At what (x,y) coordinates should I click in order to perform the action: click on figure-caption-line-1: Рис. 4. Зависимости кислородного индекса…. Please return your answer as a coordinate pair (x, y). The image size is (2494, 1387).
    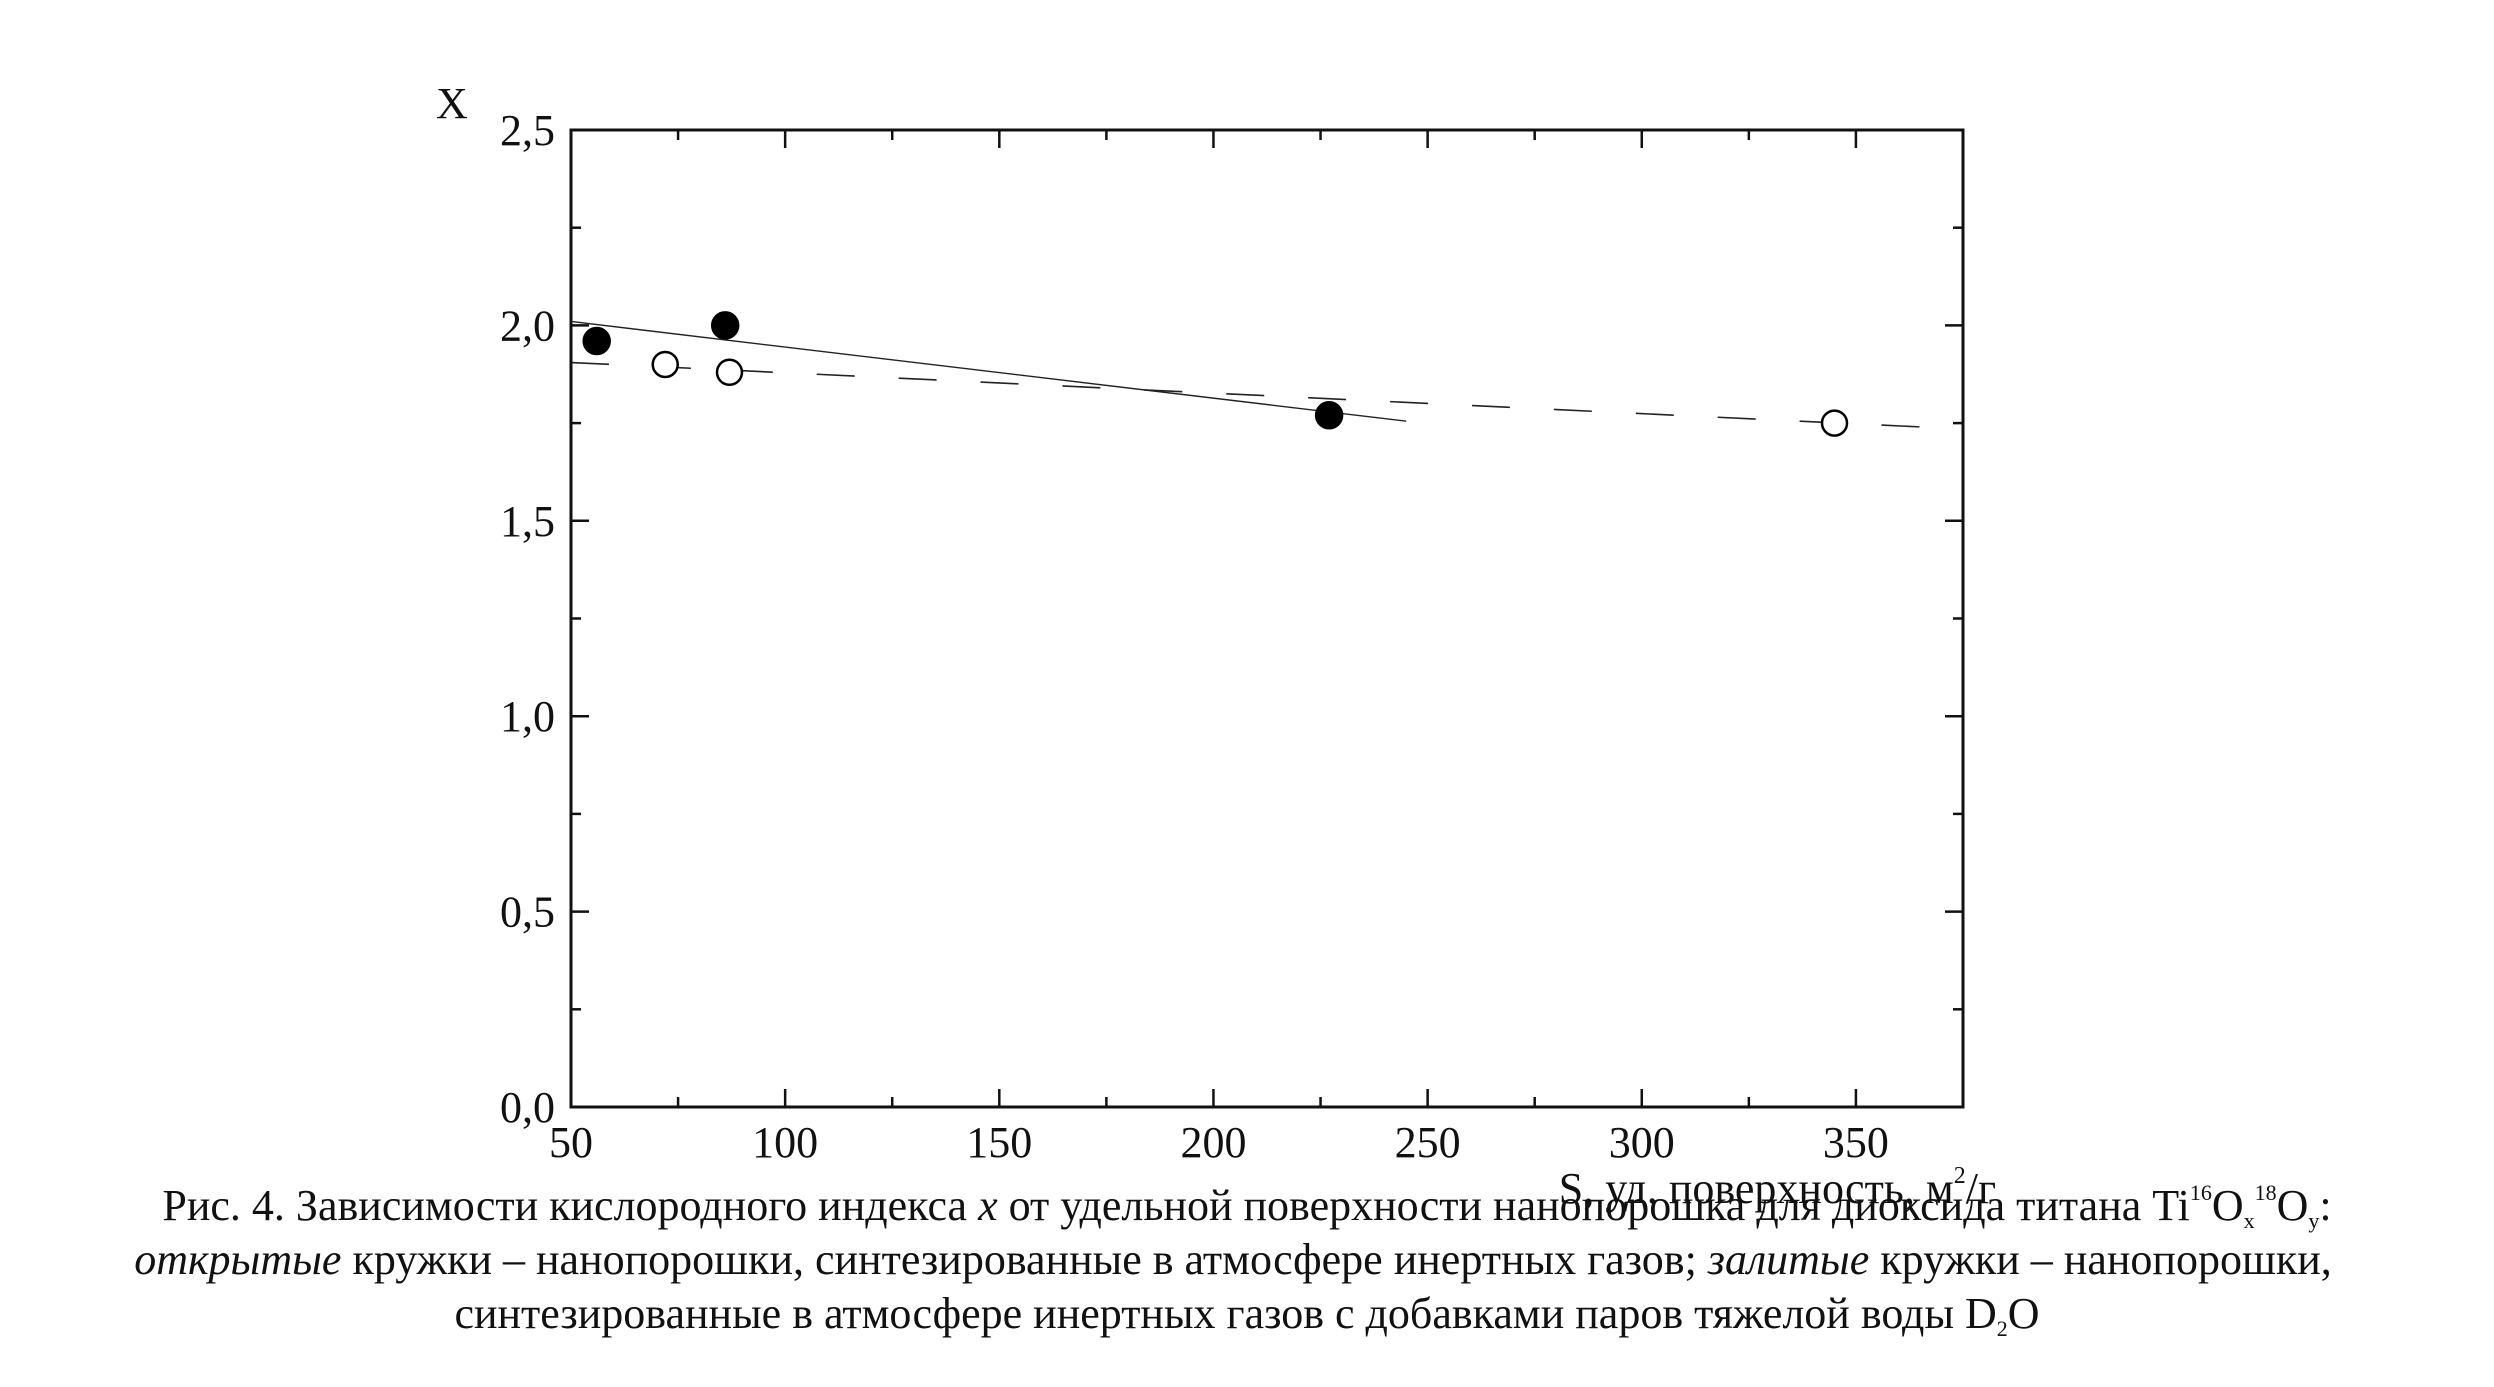
    Looking at the image, I should click on (1247, 1206).